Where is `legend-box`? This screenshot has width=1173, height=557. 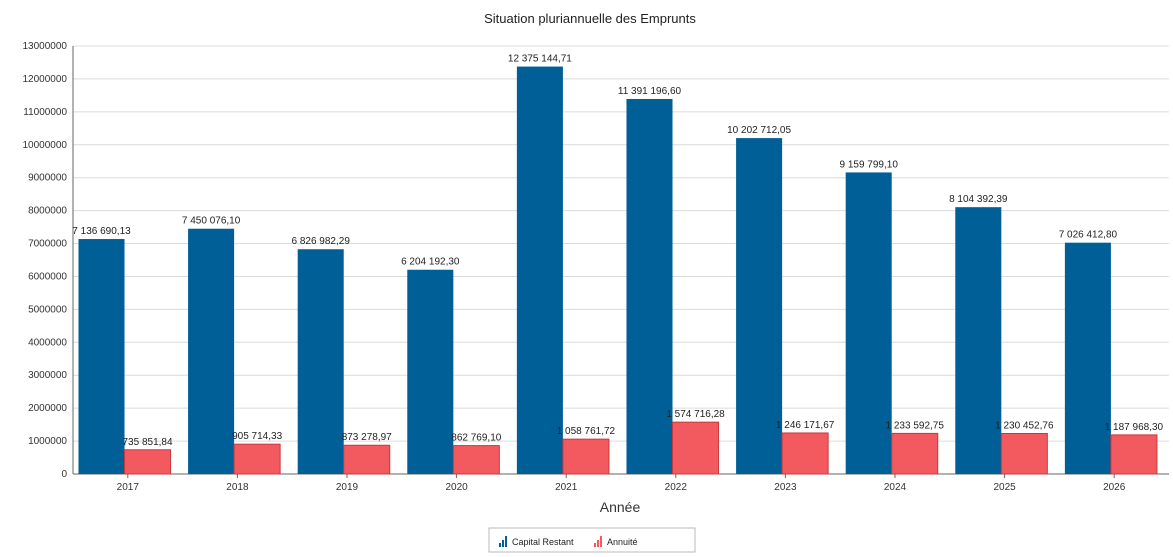 legend-box is located at coordinates (592, 540).